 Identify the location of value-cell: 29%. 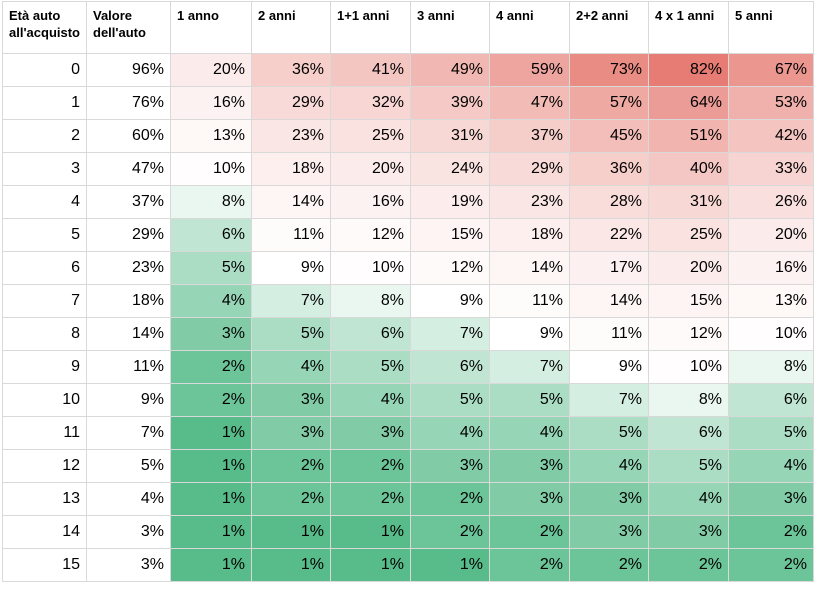
(128, 235).